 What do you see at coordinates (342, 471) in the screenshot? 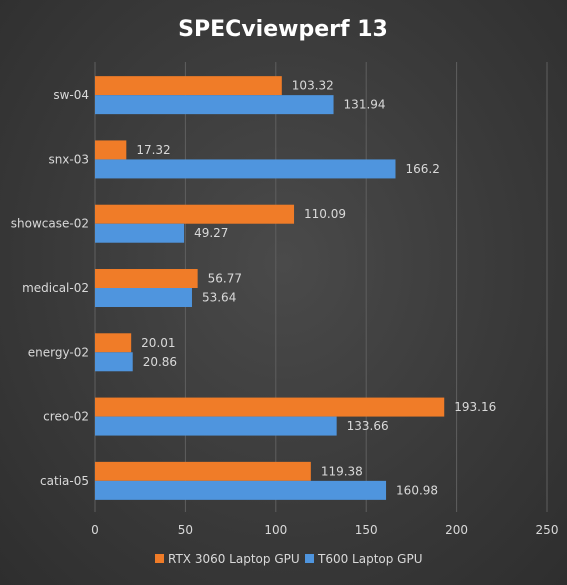
I see `value-label: 119.38` at bounding box center [342, 471].